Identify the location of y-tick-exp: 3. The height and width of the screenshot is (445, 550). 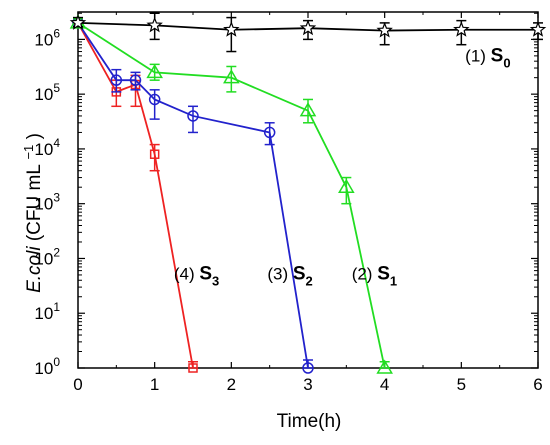
(56, 198).